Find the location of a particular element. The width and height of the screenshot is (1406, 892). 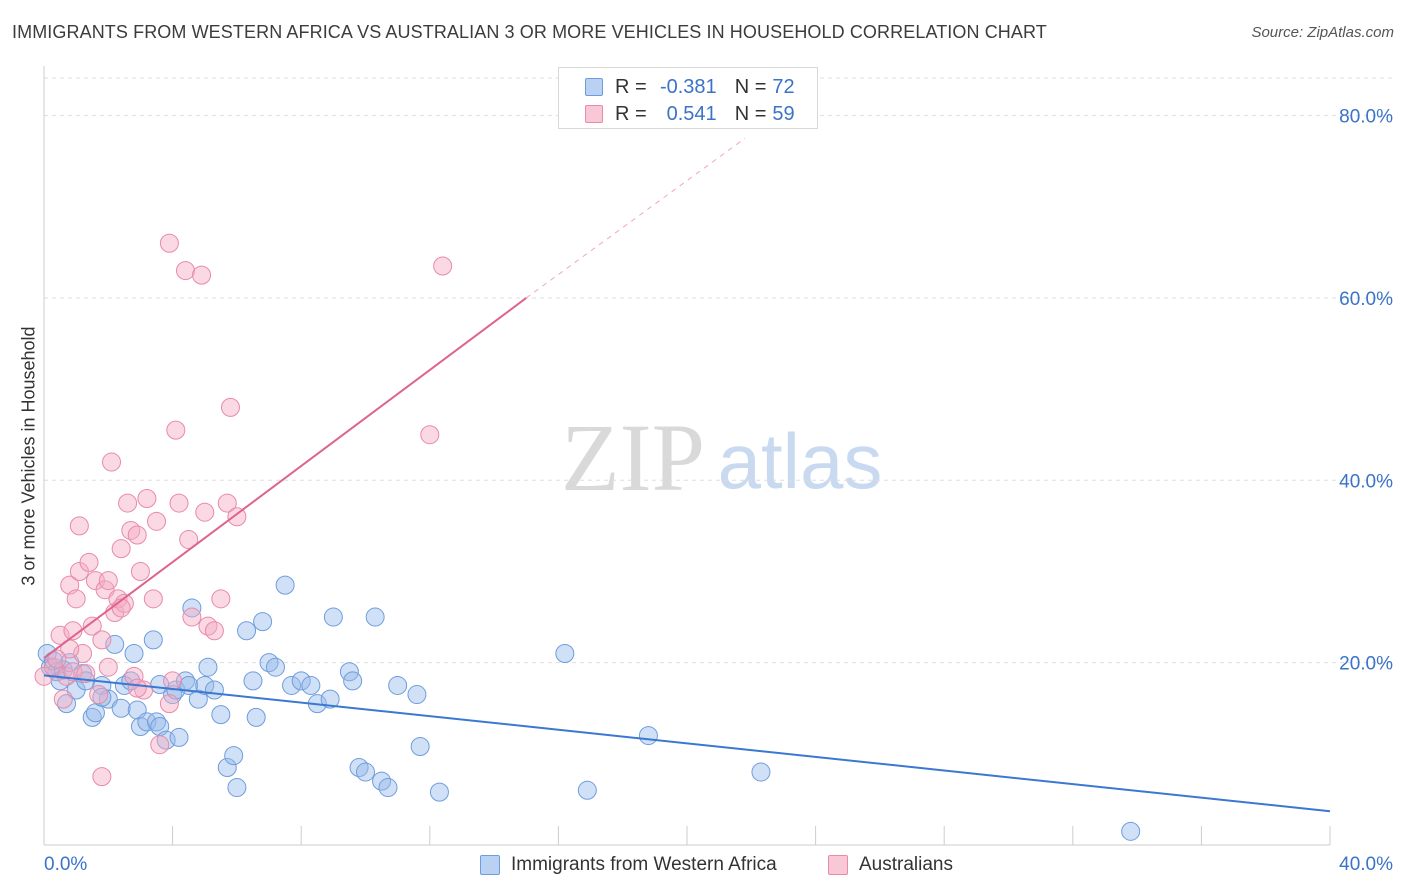

legend-r-value: 0.541 is located at coordinates (691, 113).